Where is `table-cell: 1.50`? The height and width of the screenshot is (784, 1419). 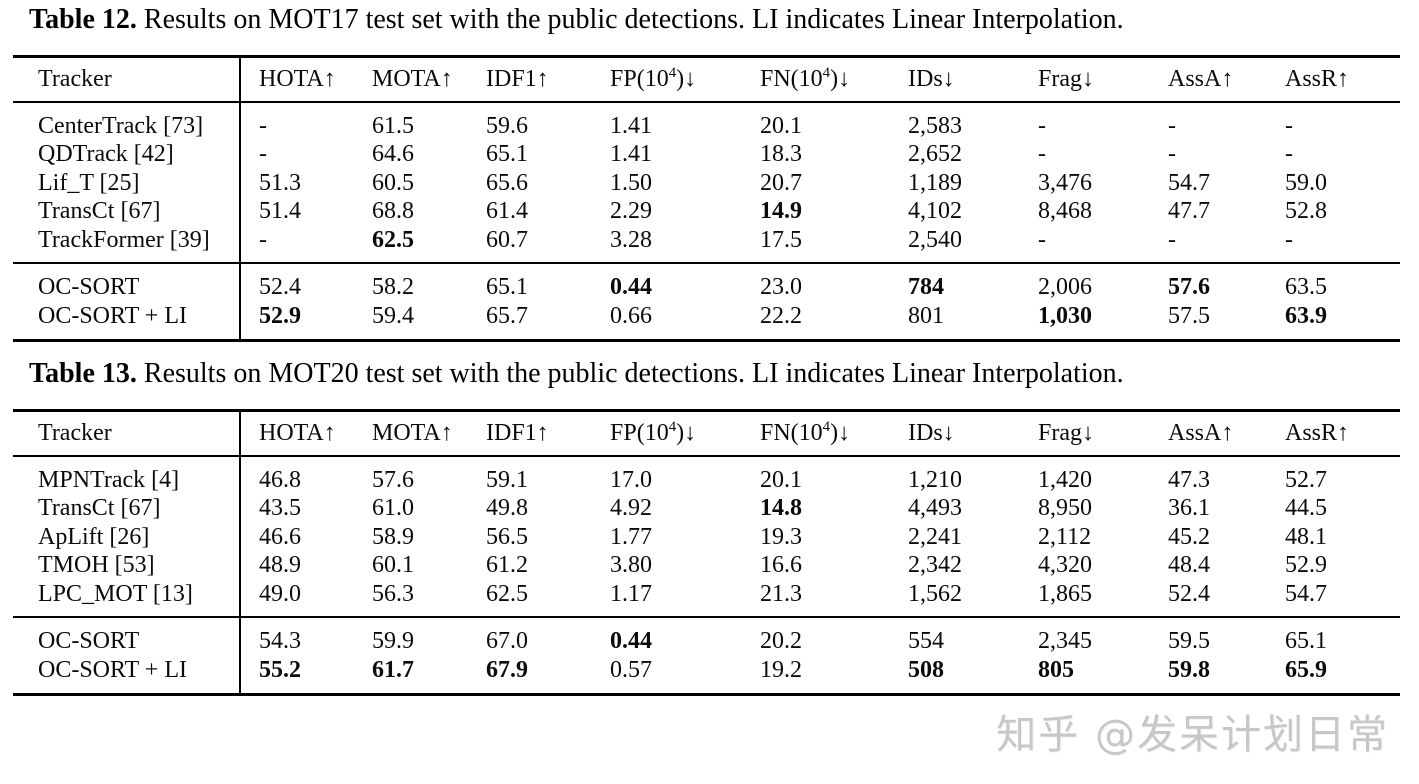
table-cell: 1.50 is located at coordinates (631, 182).